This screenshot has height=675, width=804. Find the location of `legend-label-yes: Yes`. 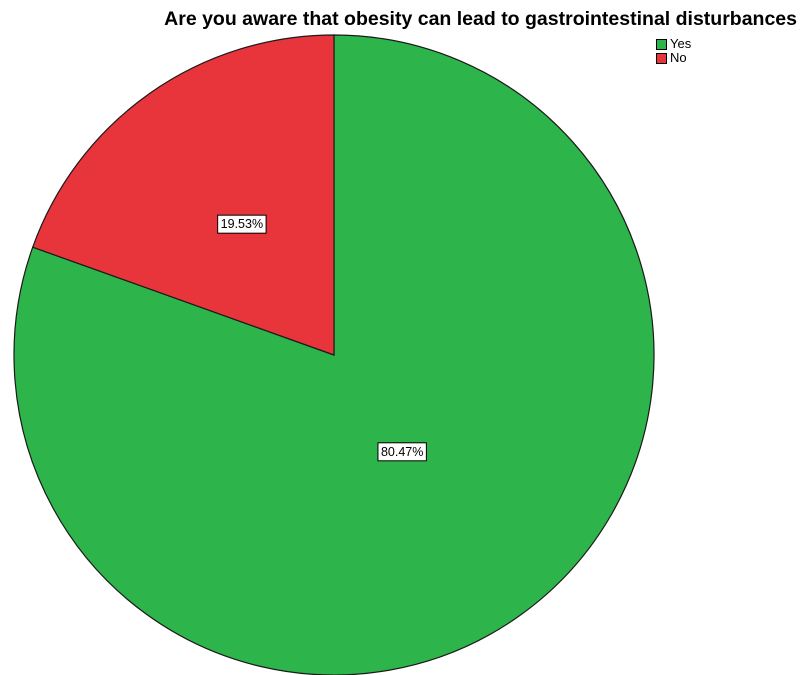

legend-label-yes: Yes is located at coordinates (681, 43).